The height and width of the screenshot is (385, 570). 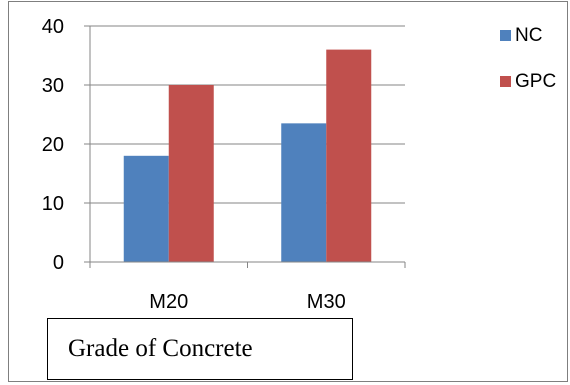 What do you see at coordinates (304, 192) in the screenshot?
I see `bar-nc-m30` at bounding box center [304, 192].